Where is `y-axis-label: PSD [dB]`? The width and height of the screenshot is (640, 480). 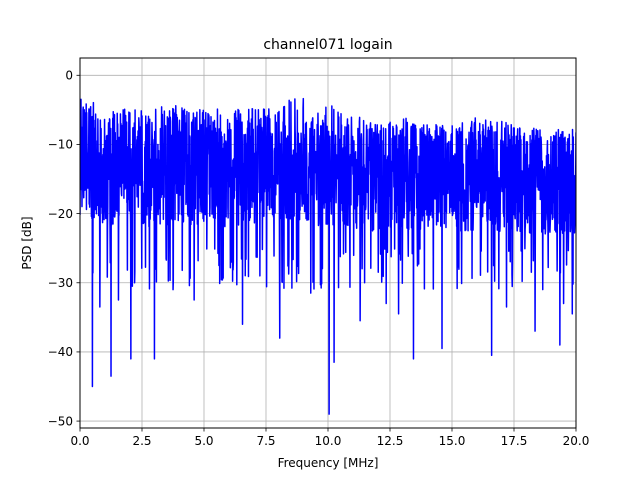 y-axis-label: PSD [dB] is located at coordinates (27, 242).